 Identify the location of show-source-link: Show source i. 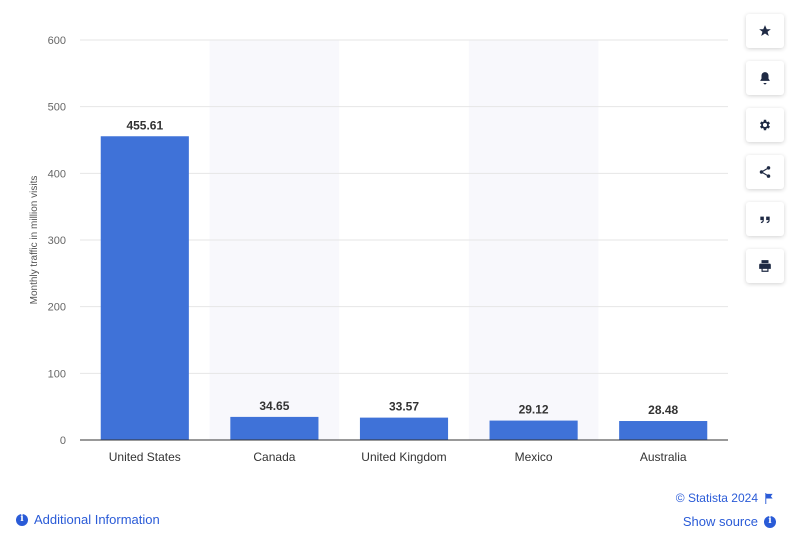
(729, 521).